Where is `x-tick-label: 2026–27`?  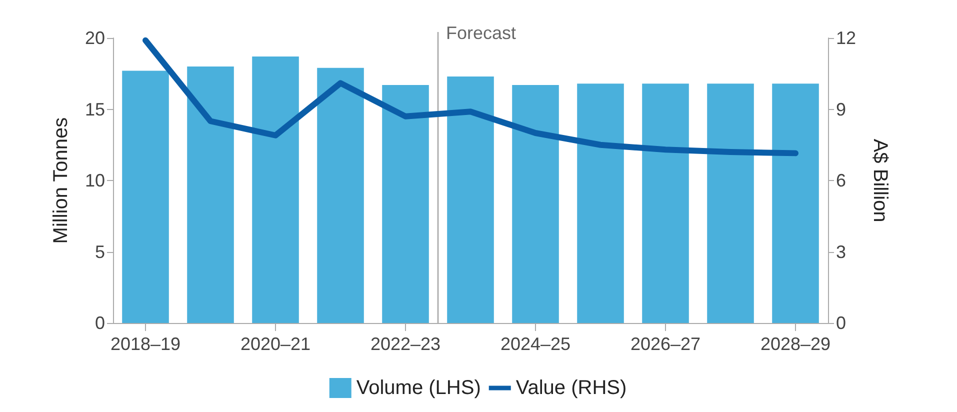
x-tick-label: 2026–27 is located at coordinates (665, 344).